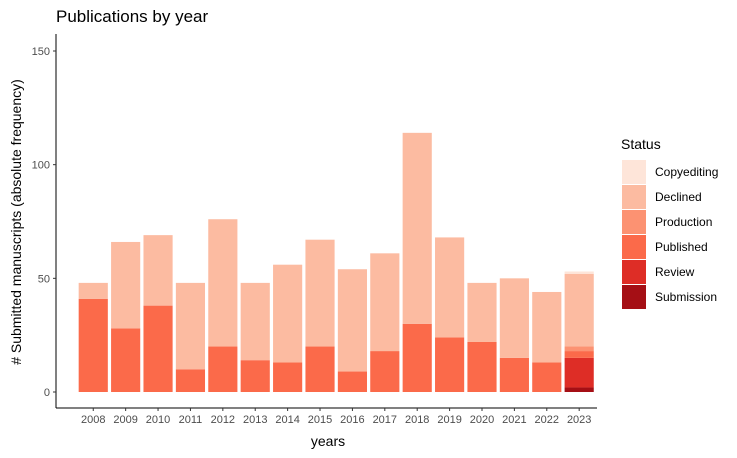  Describe the element at coordinates (288, 313) in the screenshot. I see `bar-2014-declined` at that location.